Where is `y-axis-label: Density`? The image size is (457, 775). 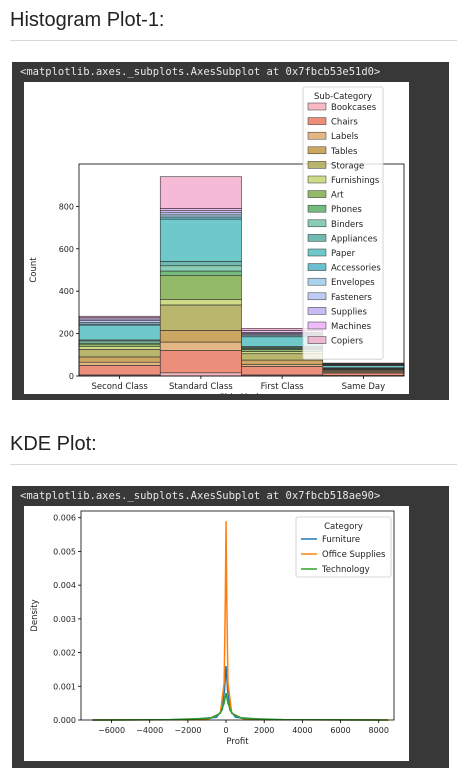
y-axis-label: Density is located at coordinates (35, 615).